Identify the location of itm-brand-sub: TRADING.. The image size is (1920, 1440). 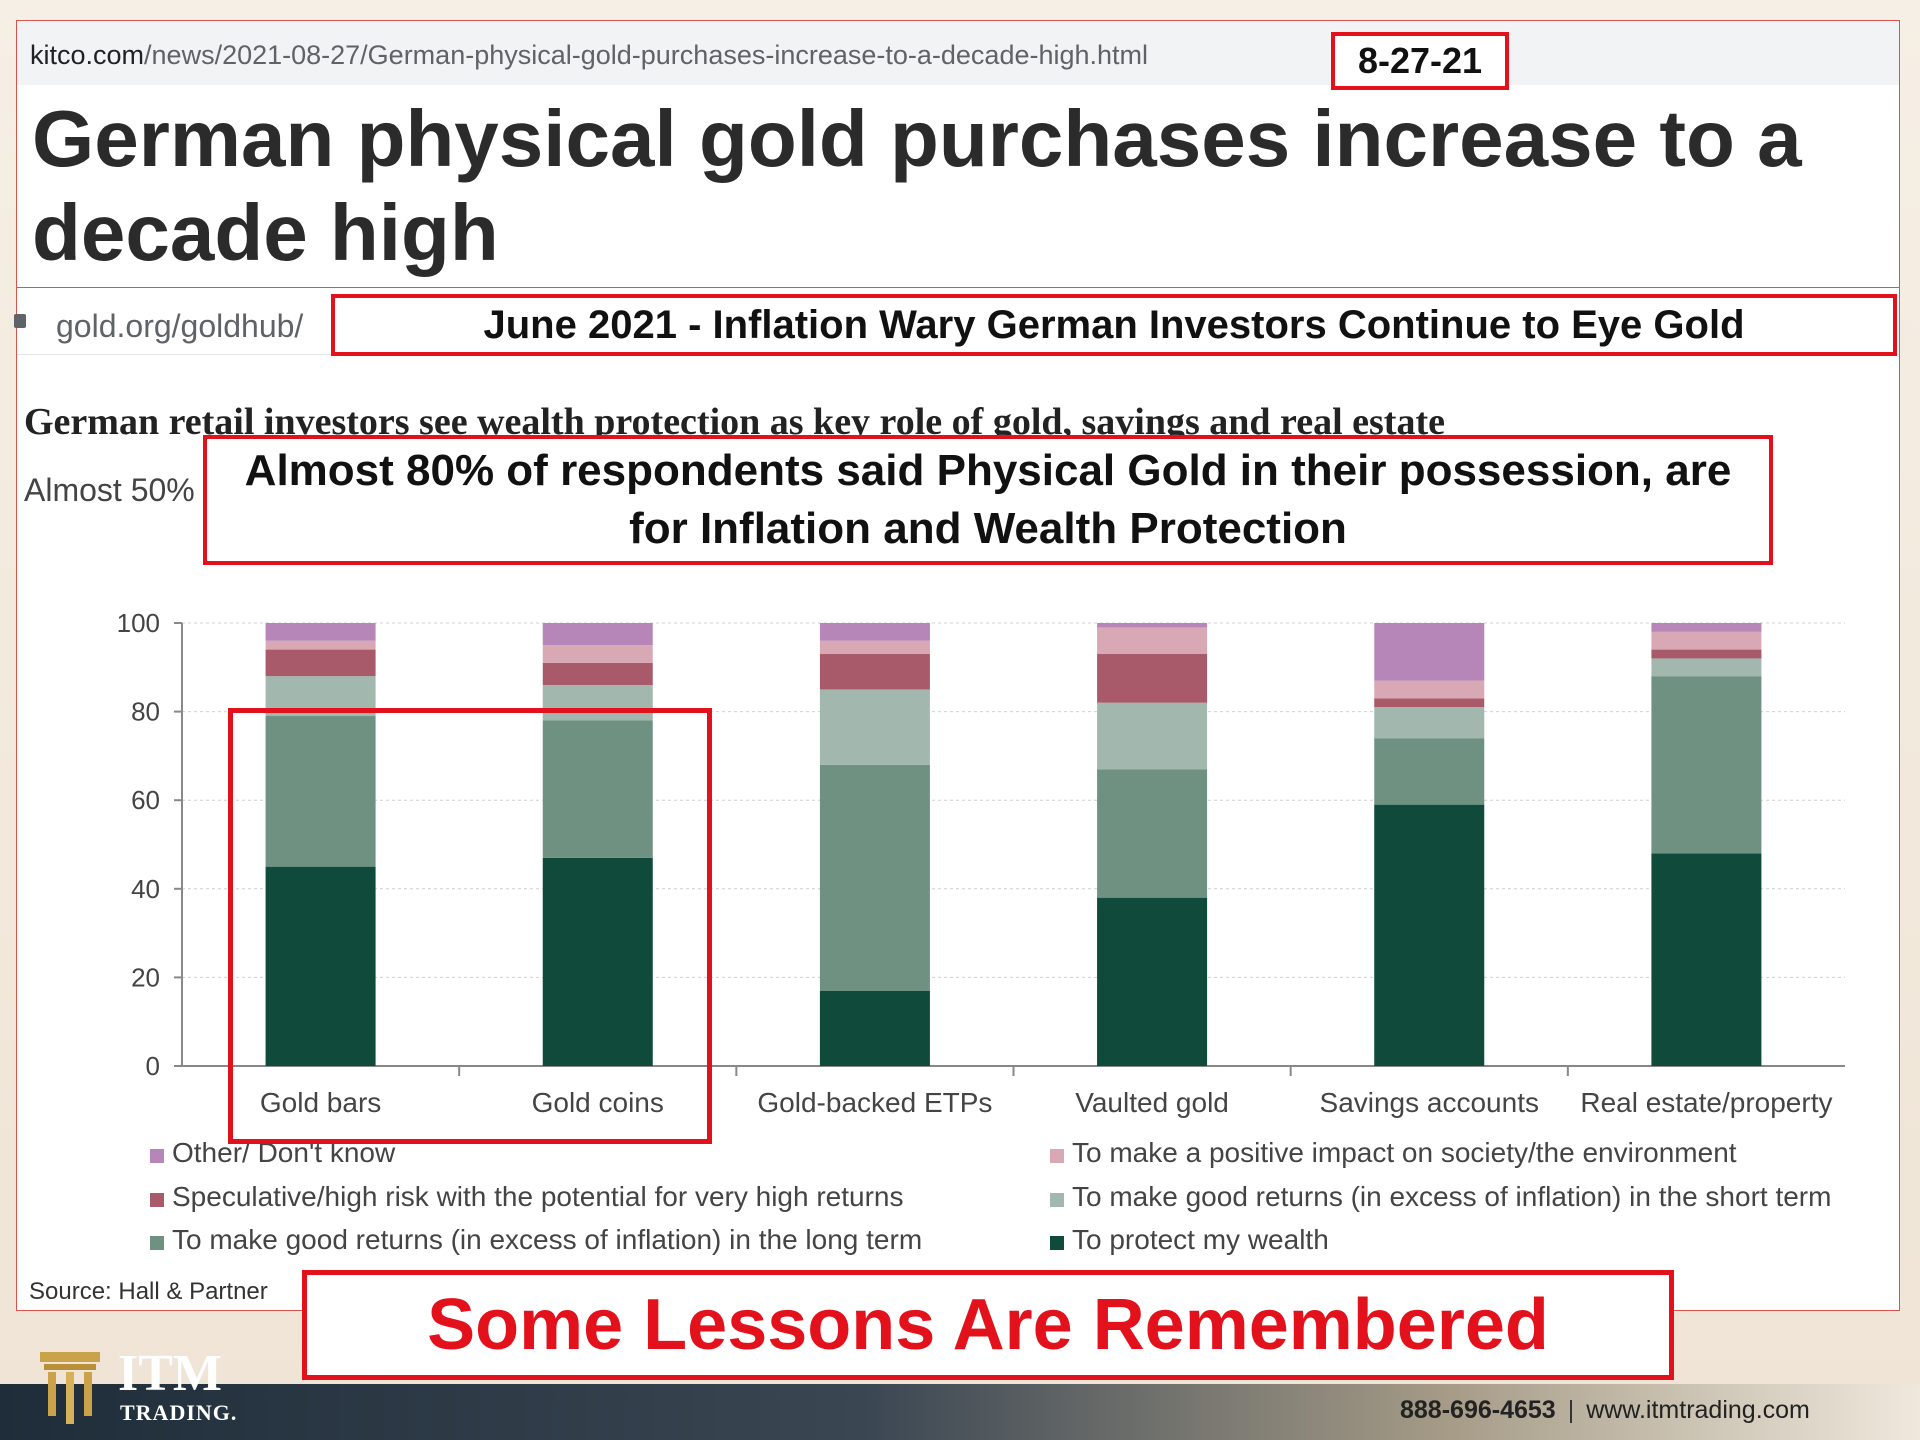
(179, 1412).